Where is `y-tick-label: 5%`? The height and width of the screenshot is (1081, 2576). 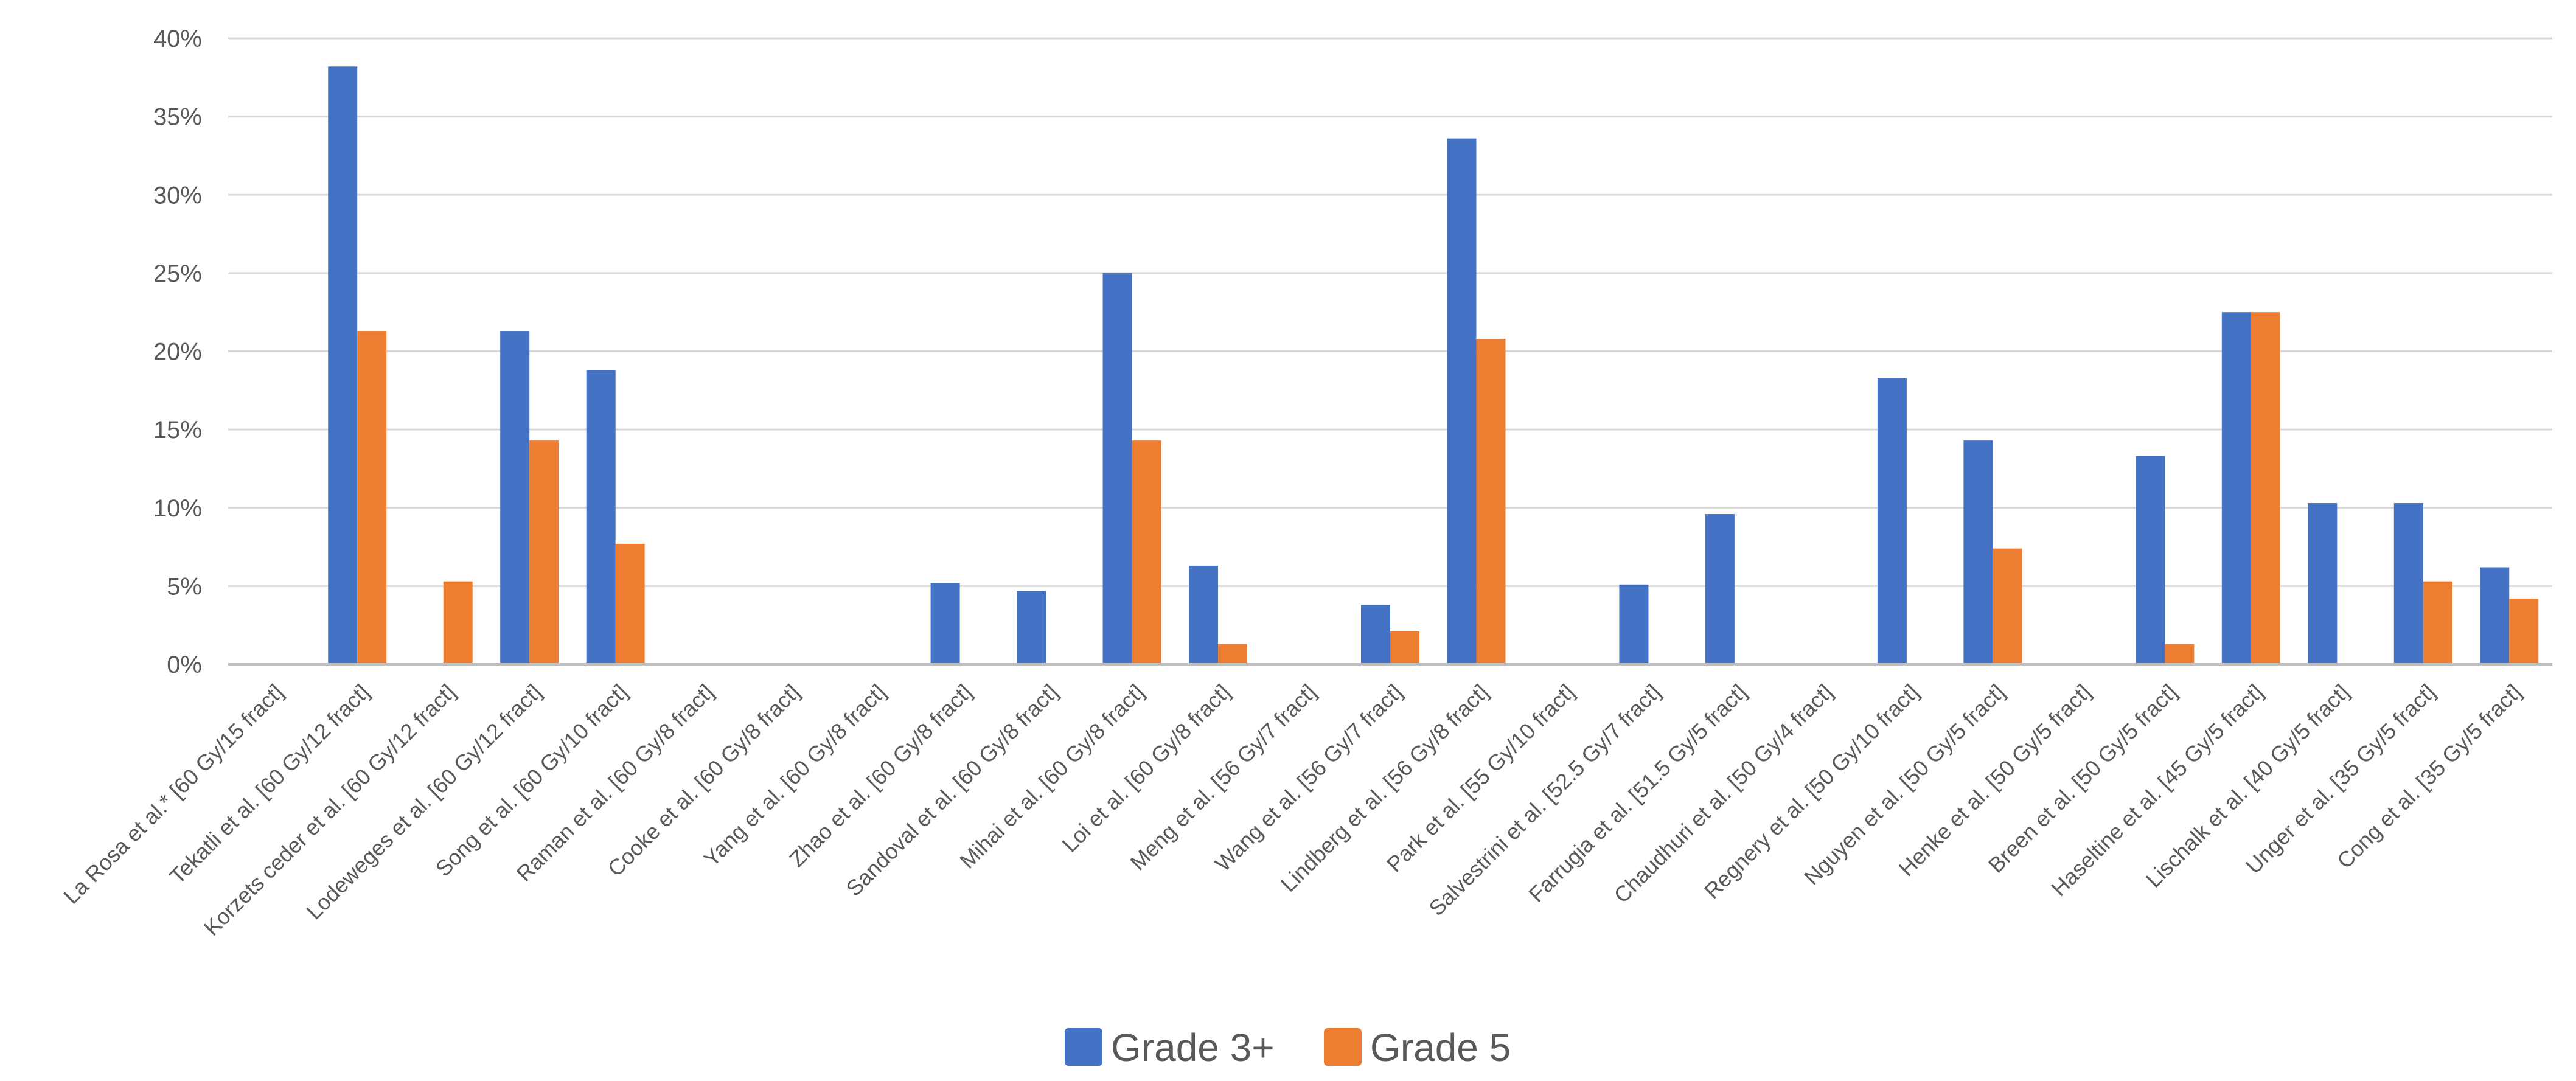
y-tick-label: 5% is located at coordinates (184, 586).